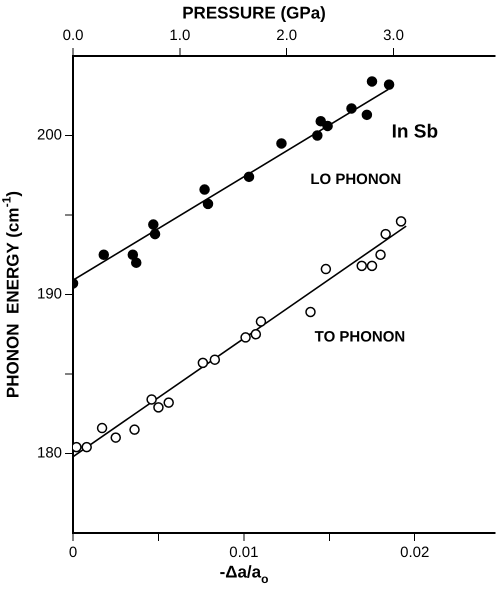 This screenshot has height=601, width=501. Describe the element at coordinates (393, 35) in the screenshot. I see `x2-tick-label: 3.0` at that location.